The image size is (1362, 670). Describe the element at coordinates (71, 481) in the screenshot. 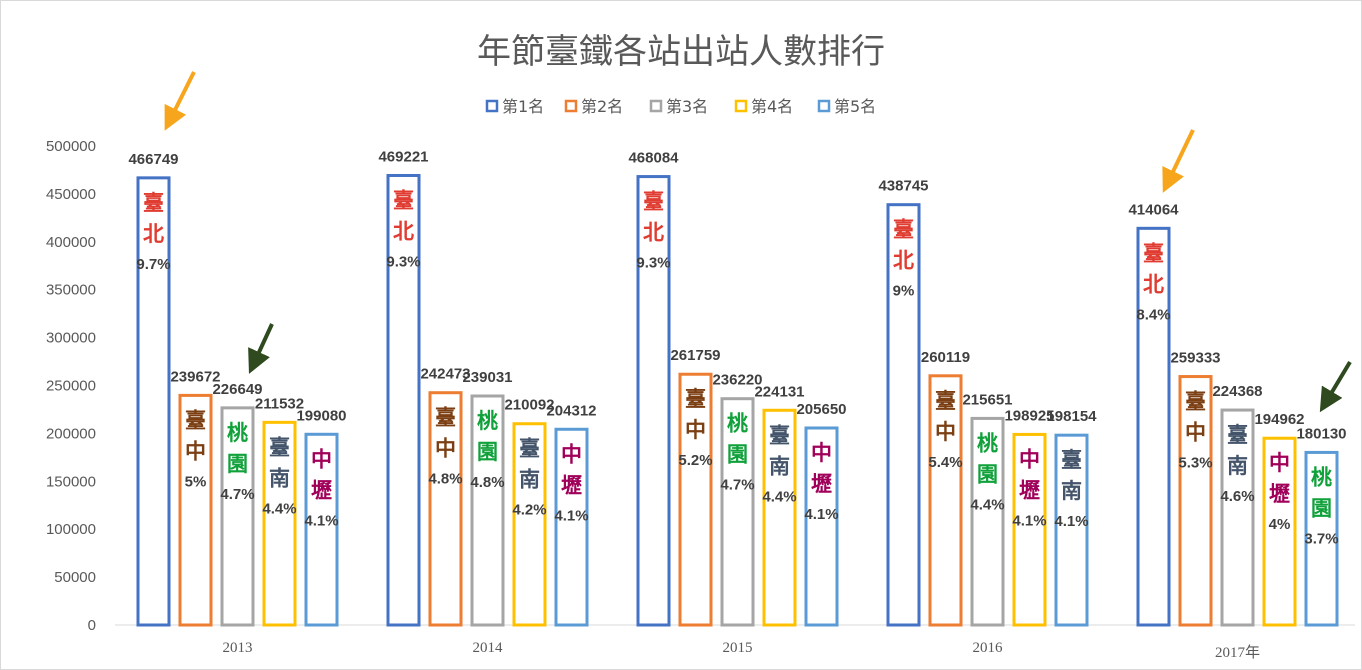

I see `y-tick-label: 150000` at that location.